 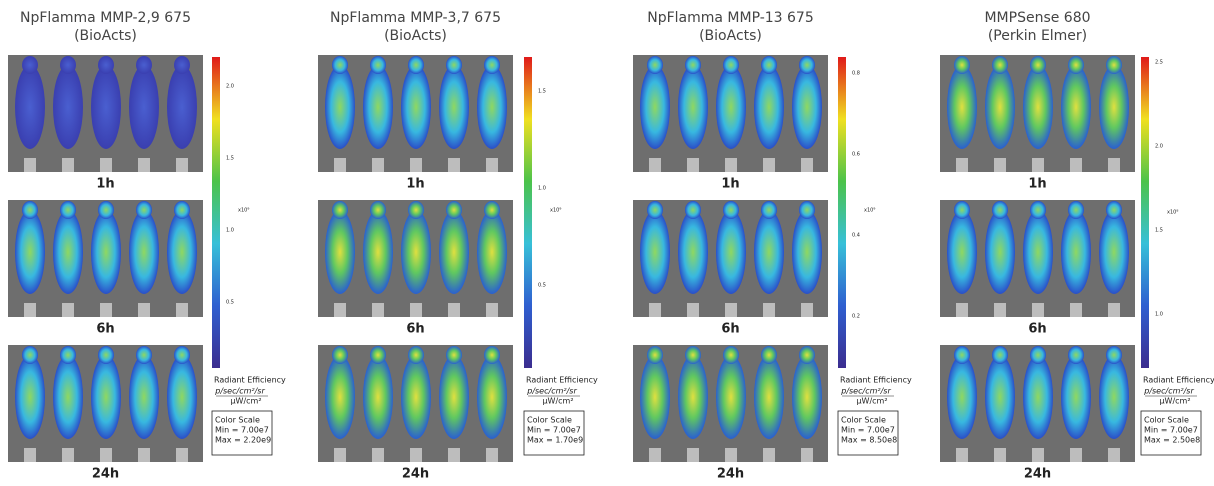 What do you see at coordinates (542, 189) in the screenshot?
I see `colorbar-tick: 1.0` at bounding box center [542, 189].